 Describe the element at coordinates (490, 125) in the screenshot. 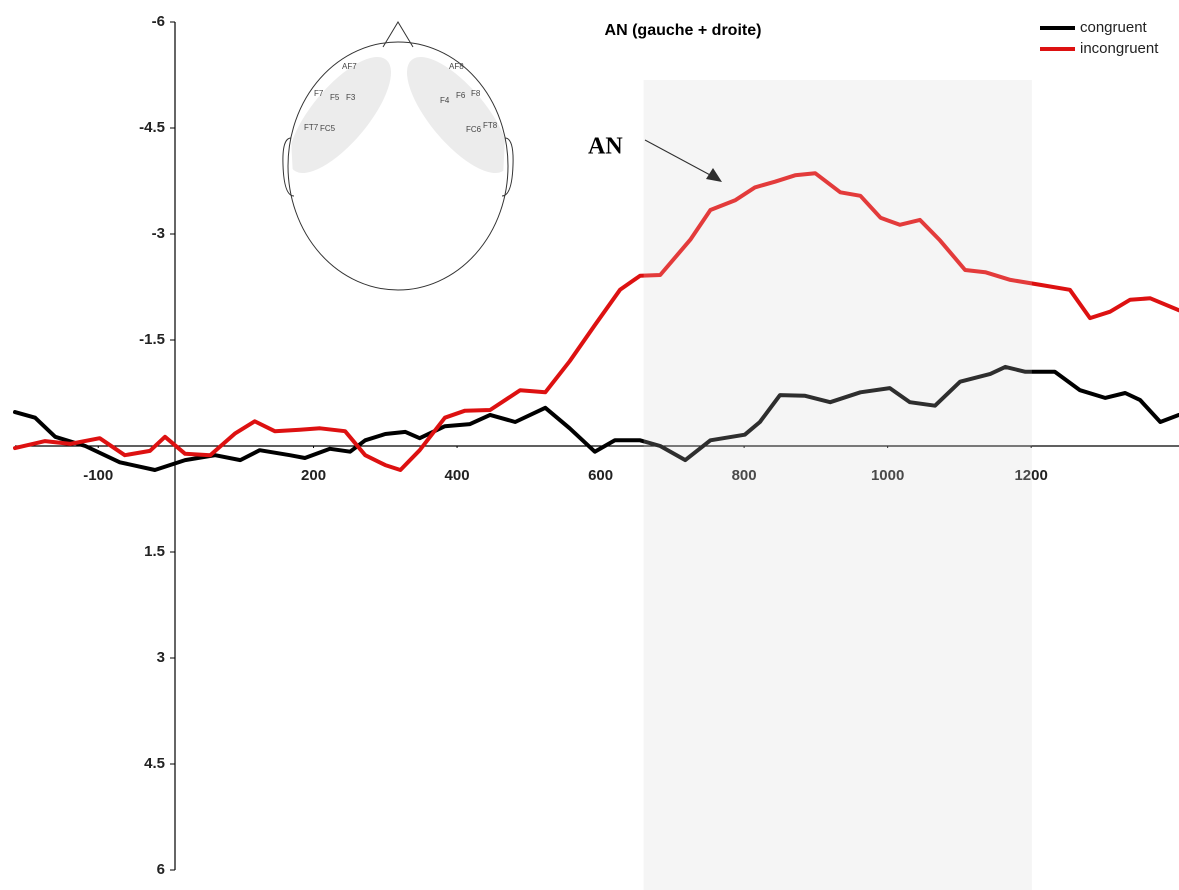

I see `electrode-label: FT8` at that location.